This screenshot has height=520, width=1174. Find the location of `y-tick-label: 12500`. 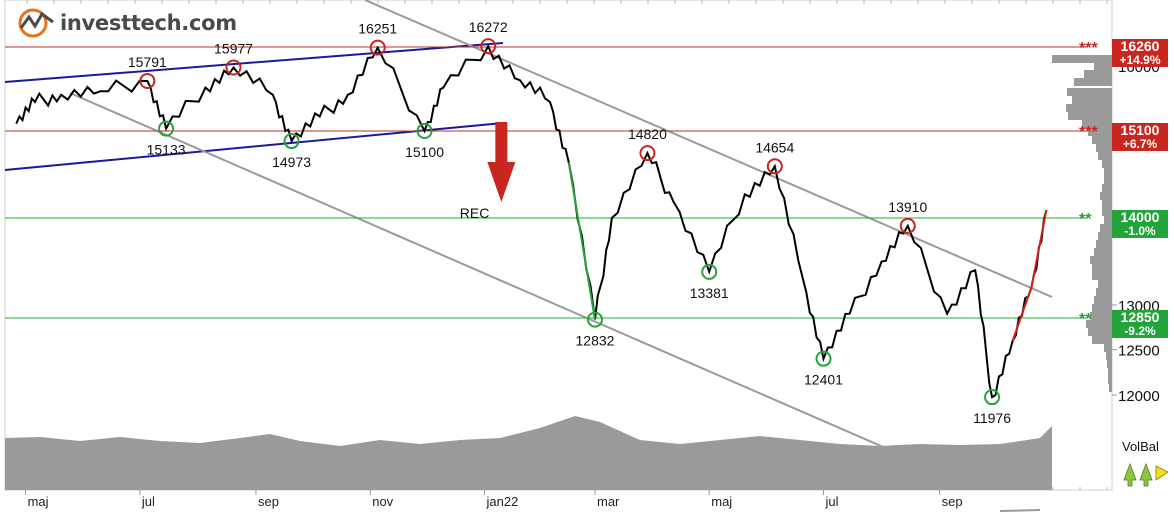

y-tick-label: 12500 is located at coordinates (1139, 351).